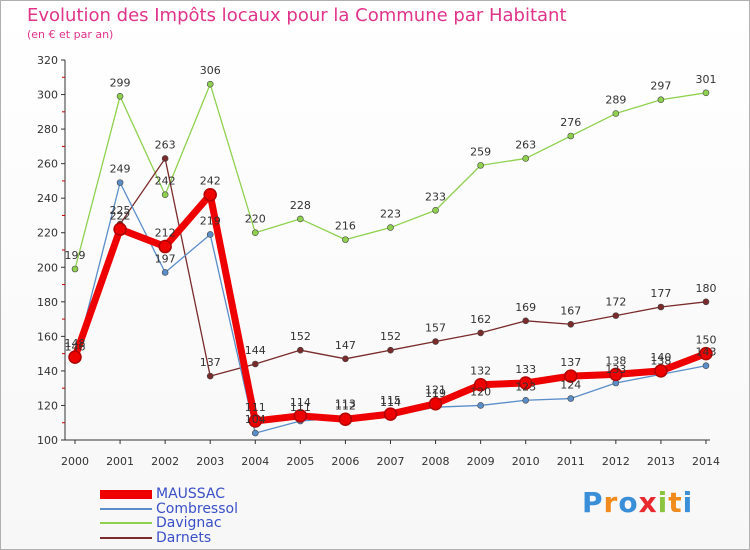 The image size is (750, 550). I want to click on x-tick-label: 2010, so click(526, 461).